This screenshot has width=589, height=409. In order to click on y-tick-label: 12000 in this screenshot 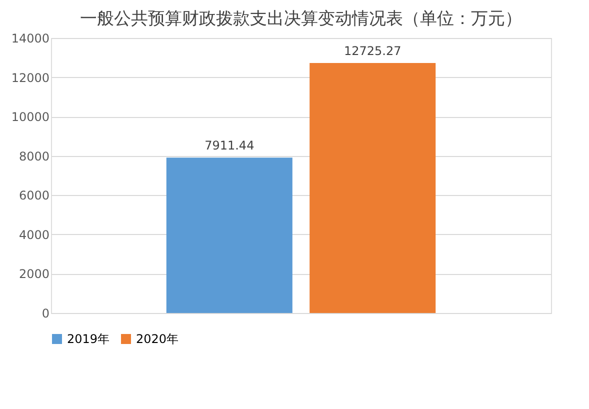, I will do `click(30, 77)`.